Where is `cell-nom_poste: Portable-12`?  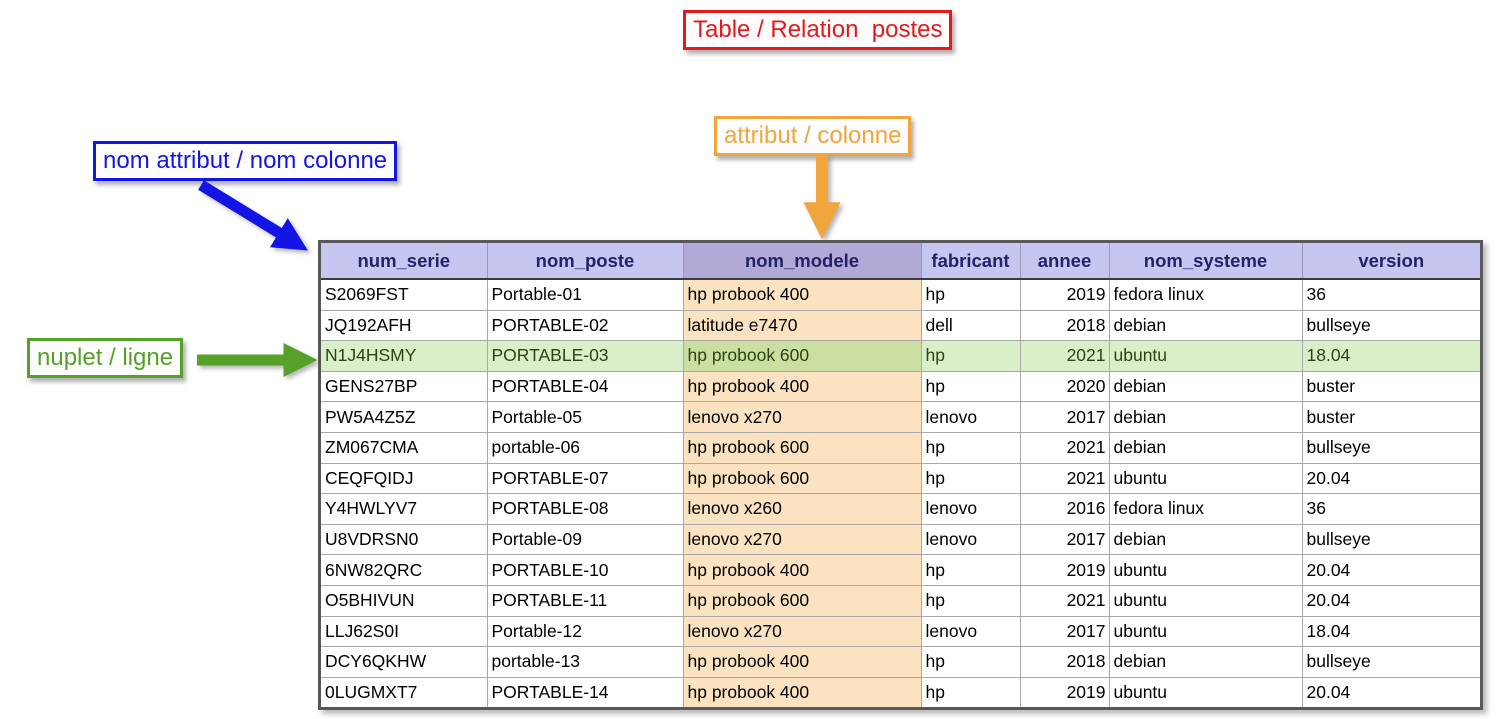 cell-nom_poste: Portable-12 is located at coordinates (585, 631).